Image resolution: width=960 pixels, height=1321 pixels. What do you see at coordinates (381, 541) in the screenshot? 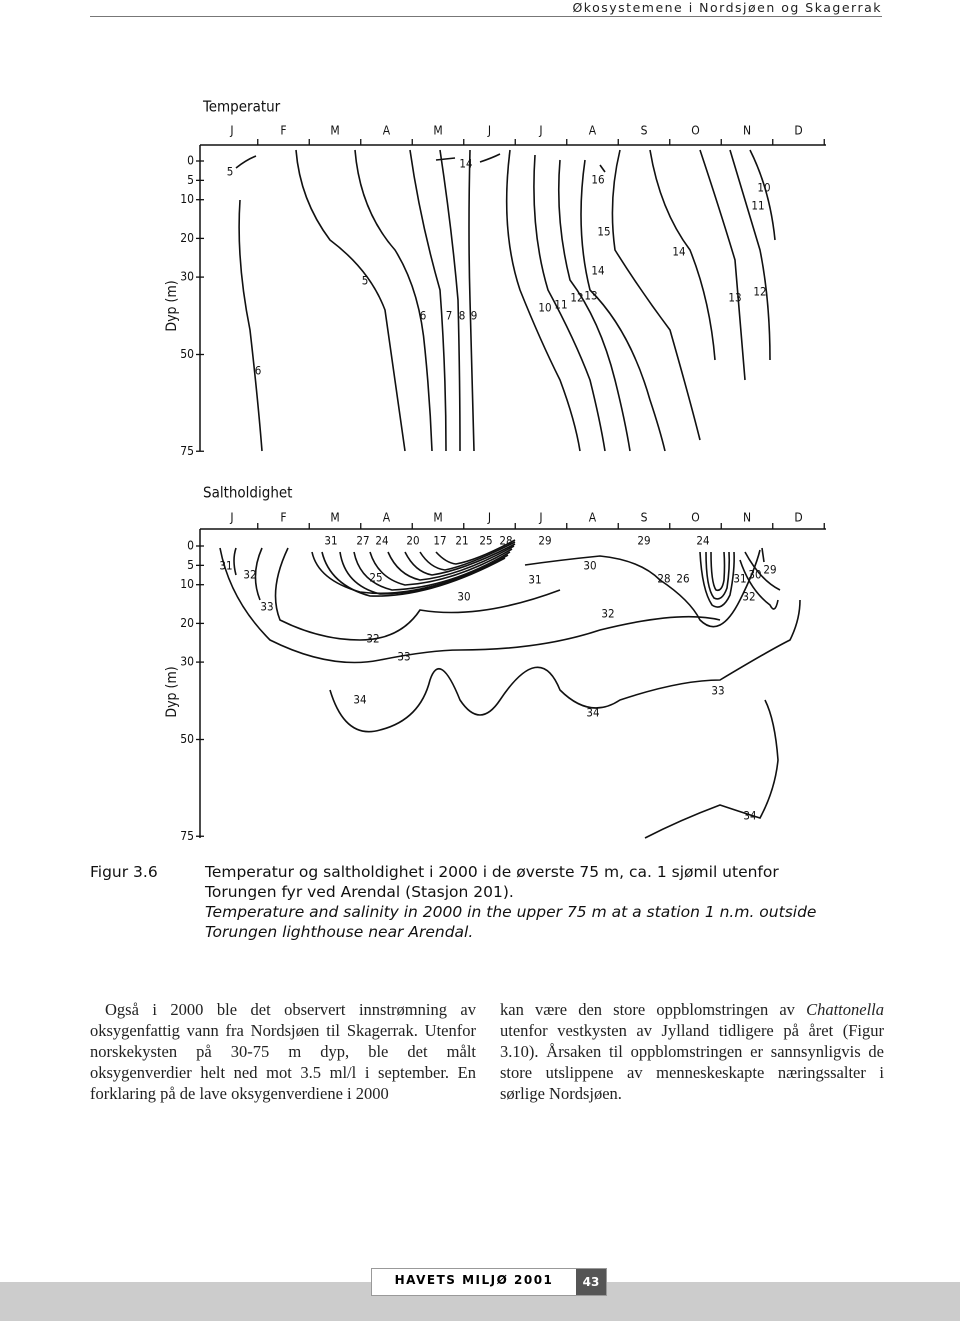
I see `contour-label: 24` at bounding box center [381, 541].